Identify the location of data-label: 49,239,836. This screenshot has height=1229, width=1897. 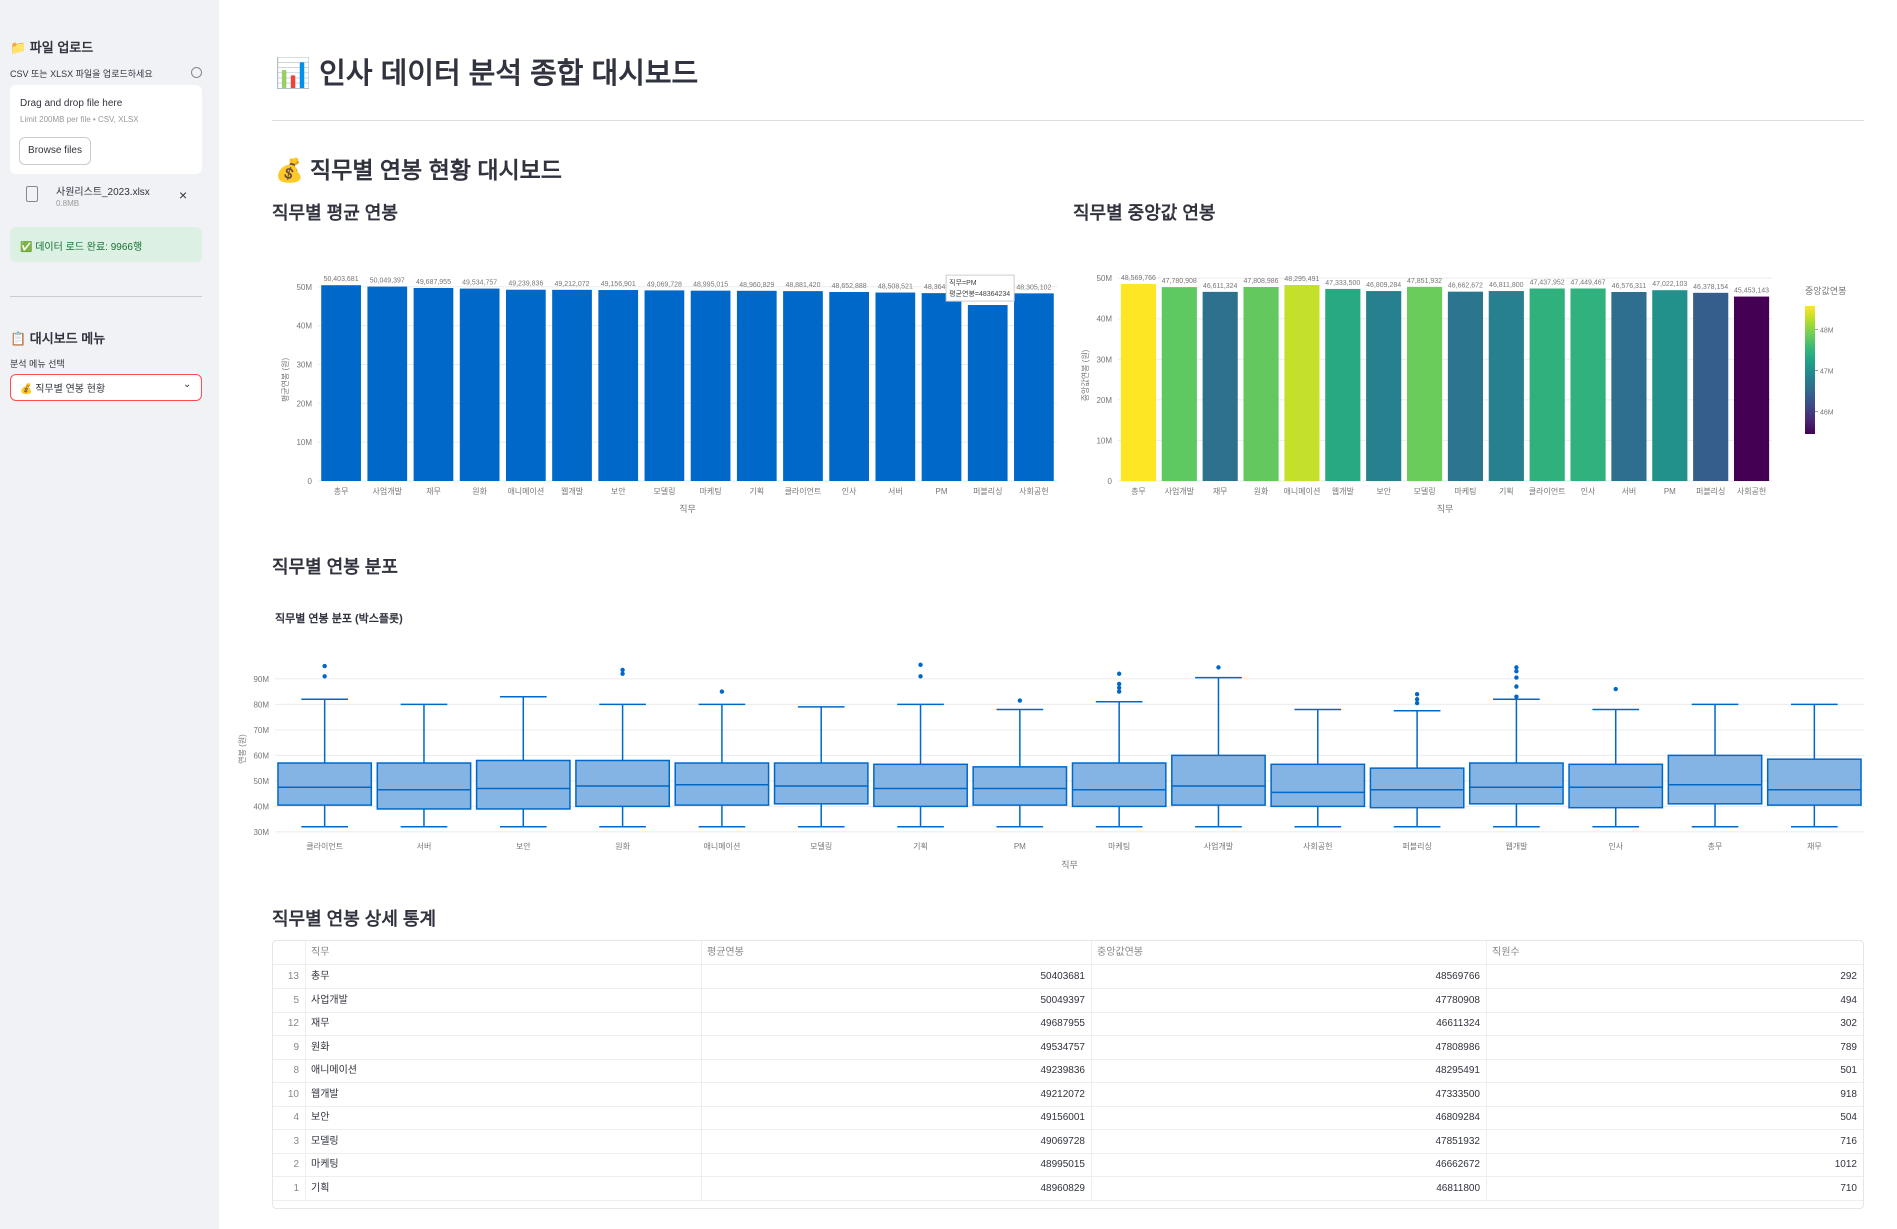
(525, 284).